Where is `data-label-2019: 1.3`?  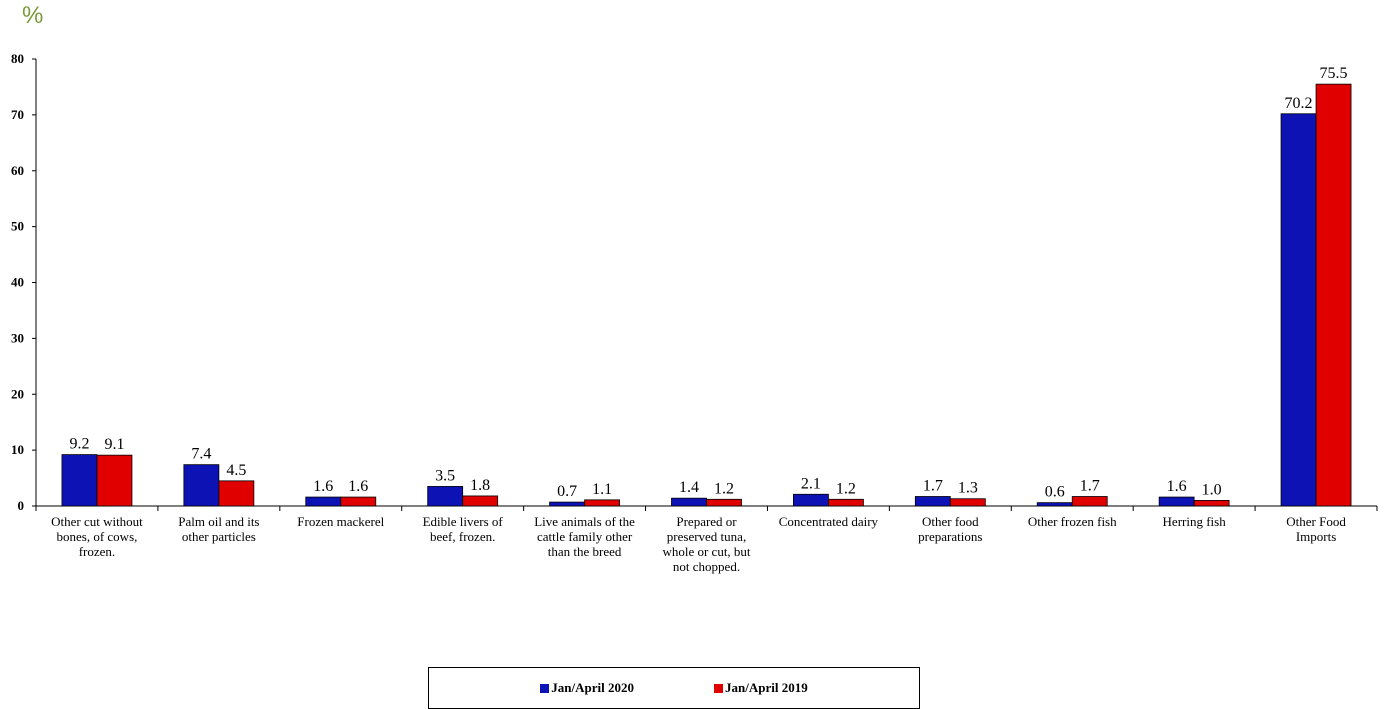
data-label-2019: 1.3 is located at coordinates (968, 488).